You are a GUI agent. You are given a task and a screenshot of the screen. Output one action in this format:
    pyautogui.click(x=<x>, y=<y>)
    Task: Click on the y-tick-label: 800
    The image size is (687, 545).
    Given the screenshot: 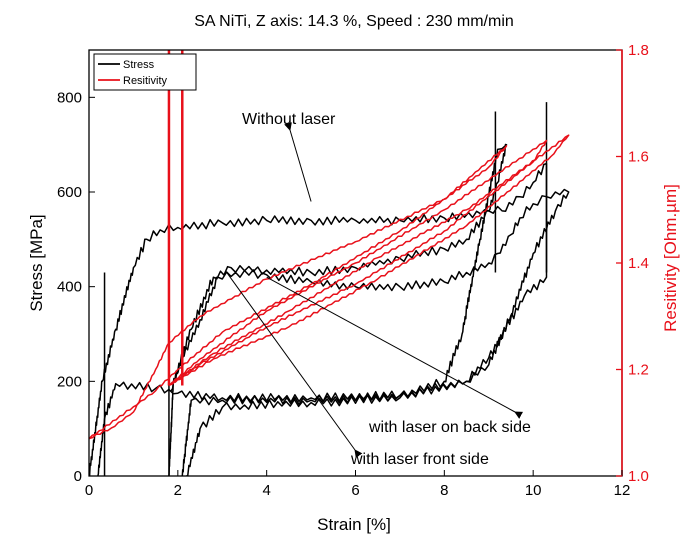 What is the action you would take?
    pyautogui.click(x=69, y=97)
    